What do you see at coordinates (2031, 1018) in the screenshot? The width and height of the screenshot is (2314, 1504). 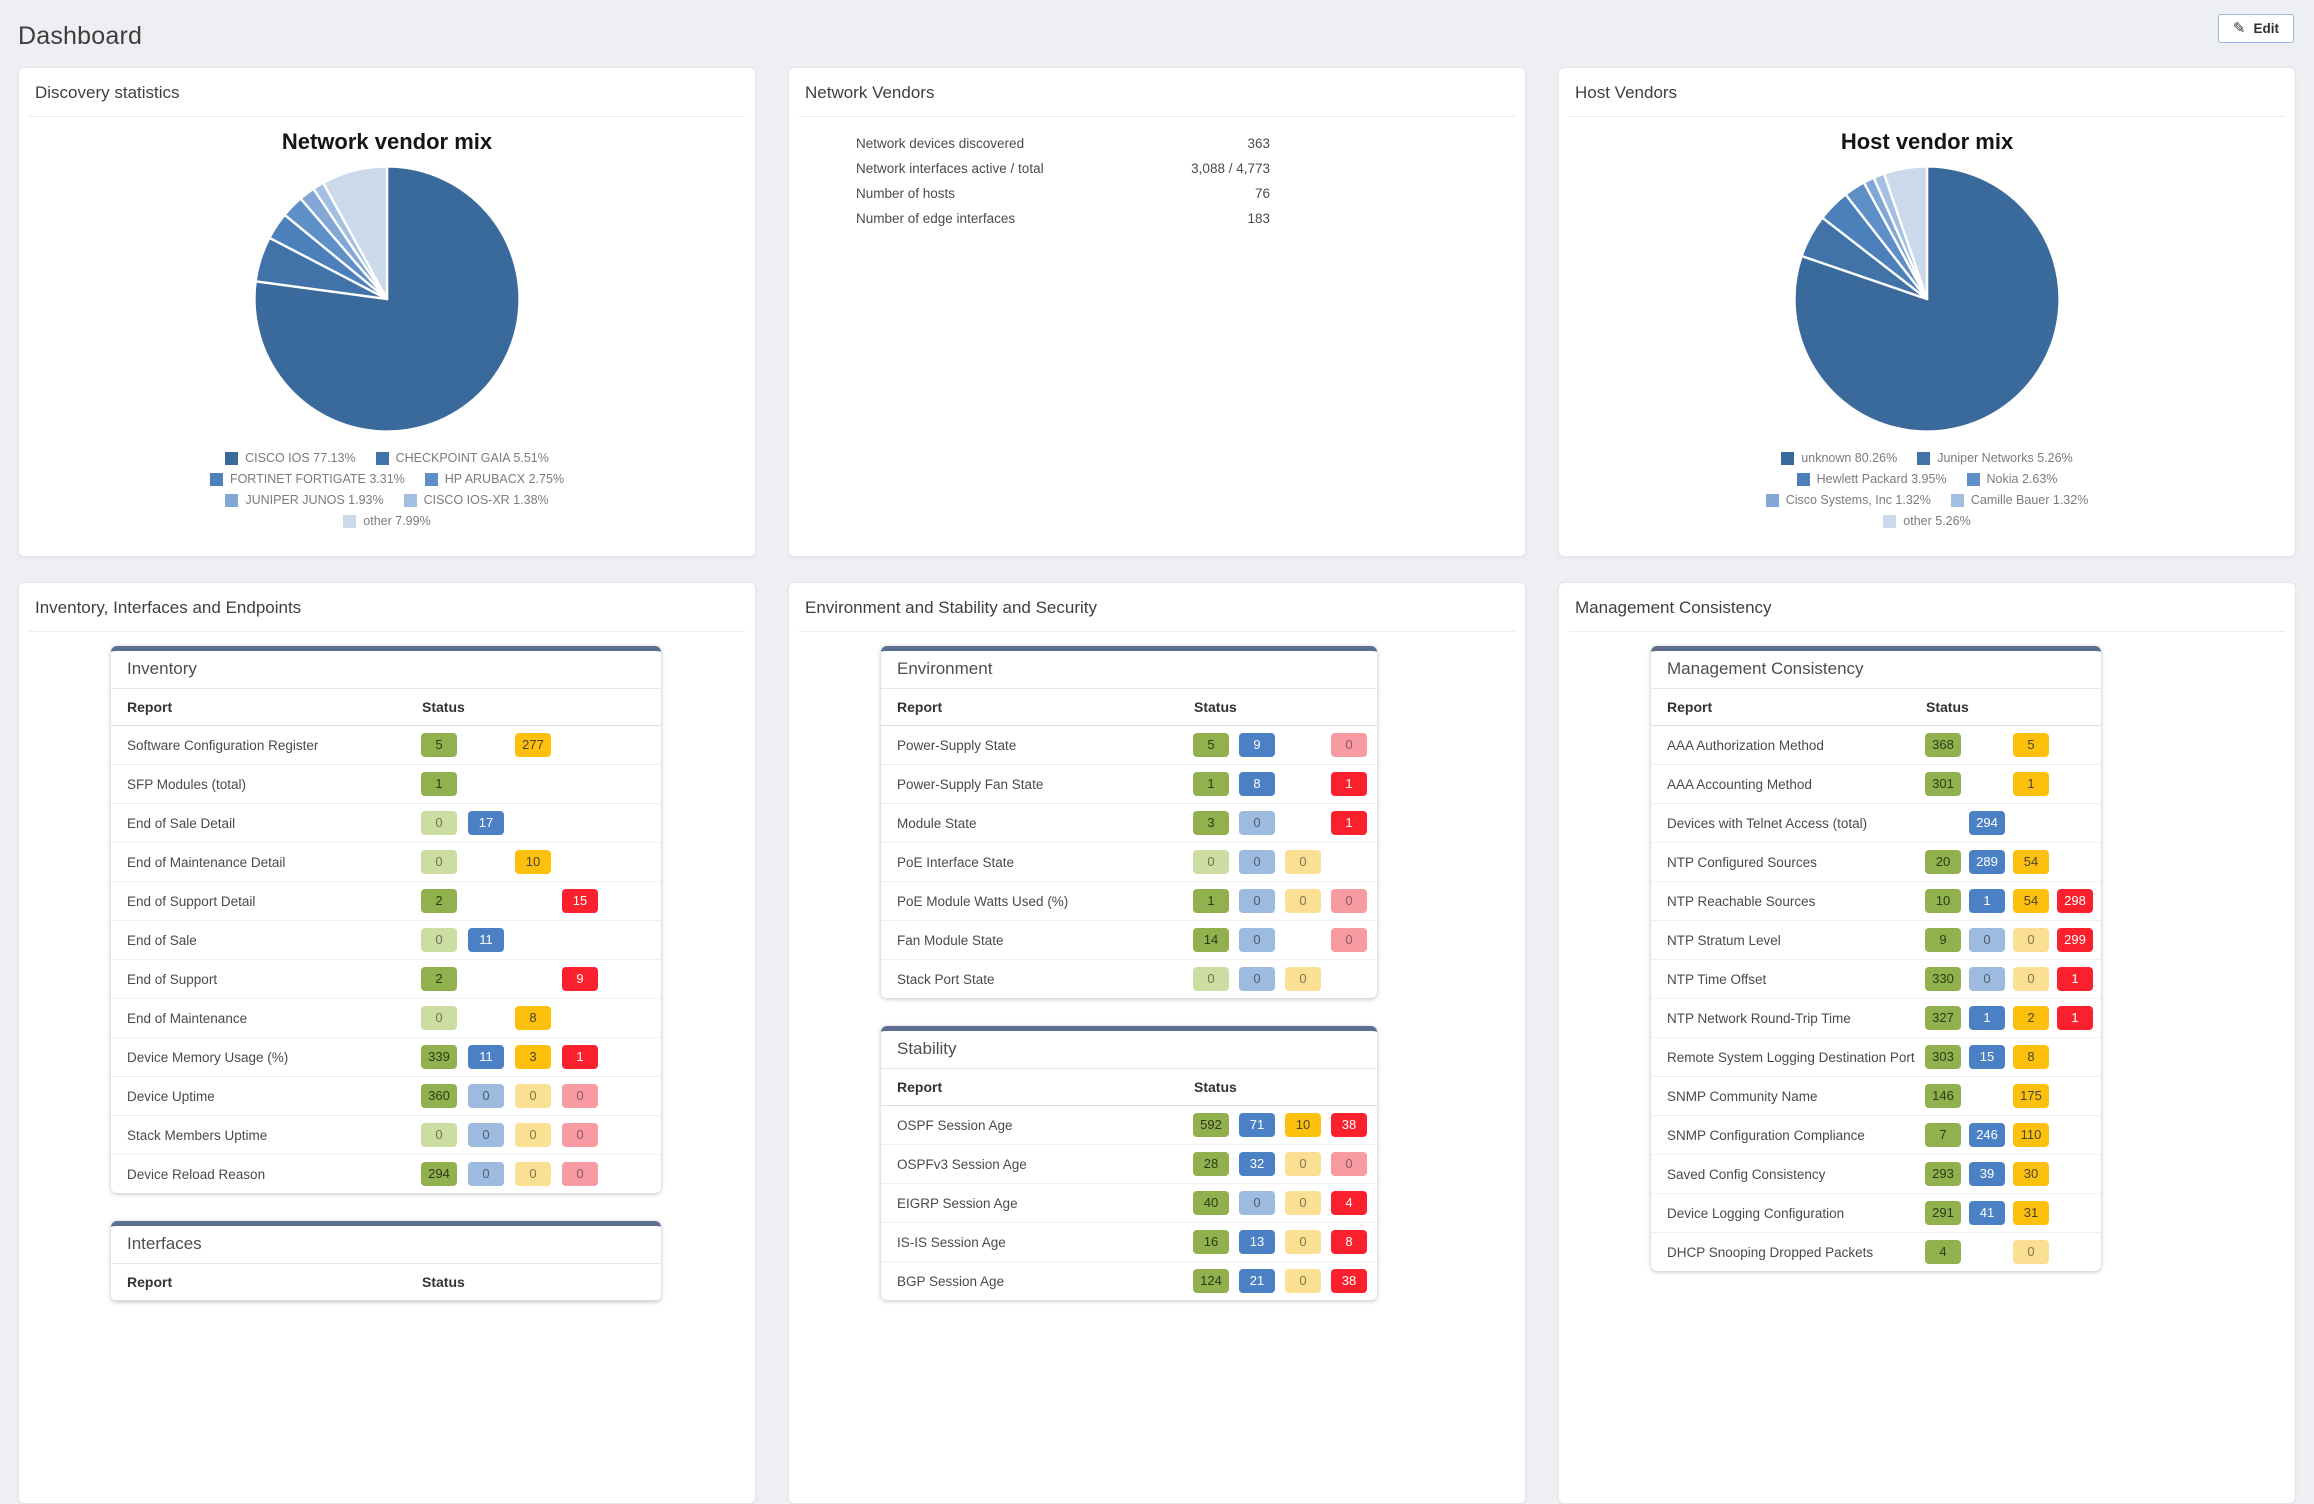 I see `status-badge-yellow: 2` at bounding box center [2031, 1018].